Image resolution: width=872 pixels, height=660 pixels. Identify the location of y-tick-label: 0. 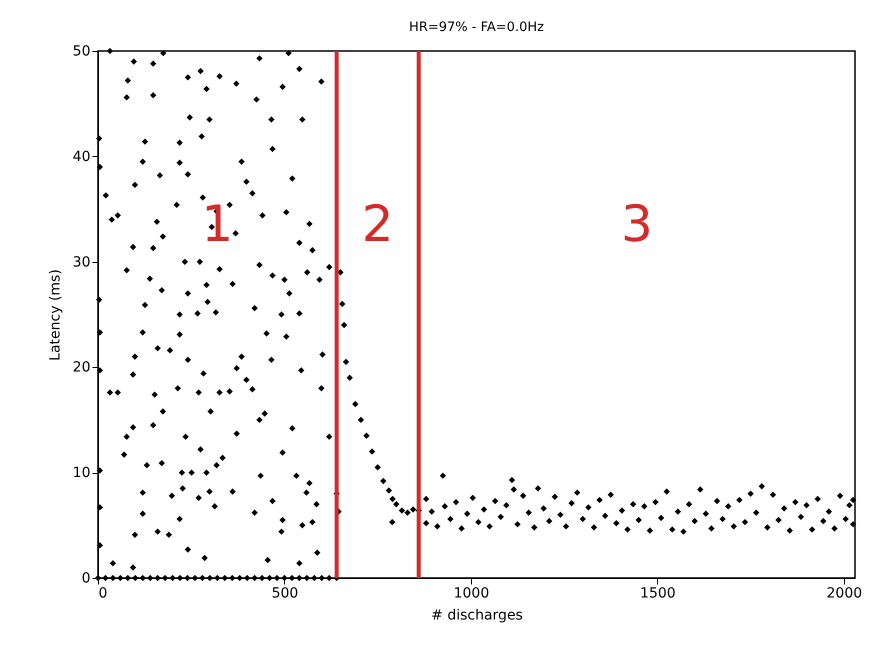
(86, 578).